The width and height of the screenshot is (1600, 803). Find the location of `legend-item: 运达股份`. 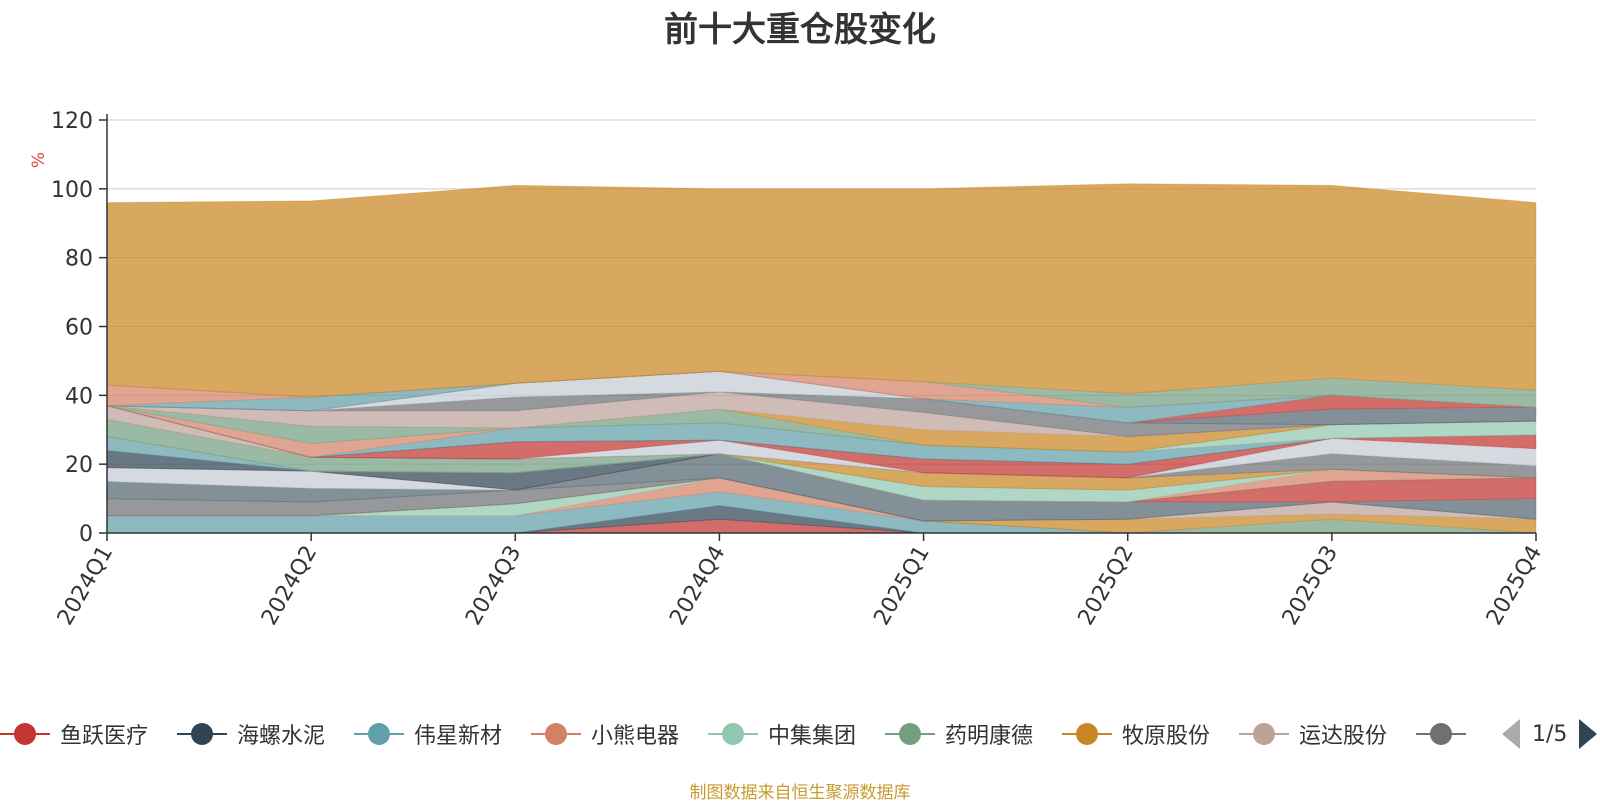

legend-item: 运达股份 is located at coordinates (1313, 734).